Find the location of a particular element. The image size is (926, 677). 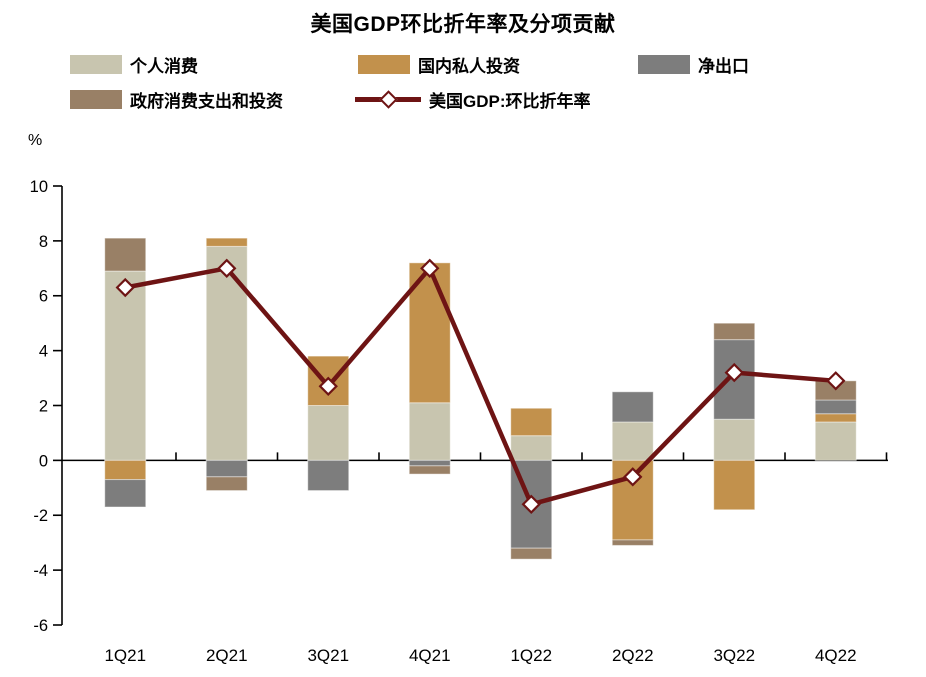

legend-item-government: 政府消费支出和投资 is located at coordinates (176, 100).